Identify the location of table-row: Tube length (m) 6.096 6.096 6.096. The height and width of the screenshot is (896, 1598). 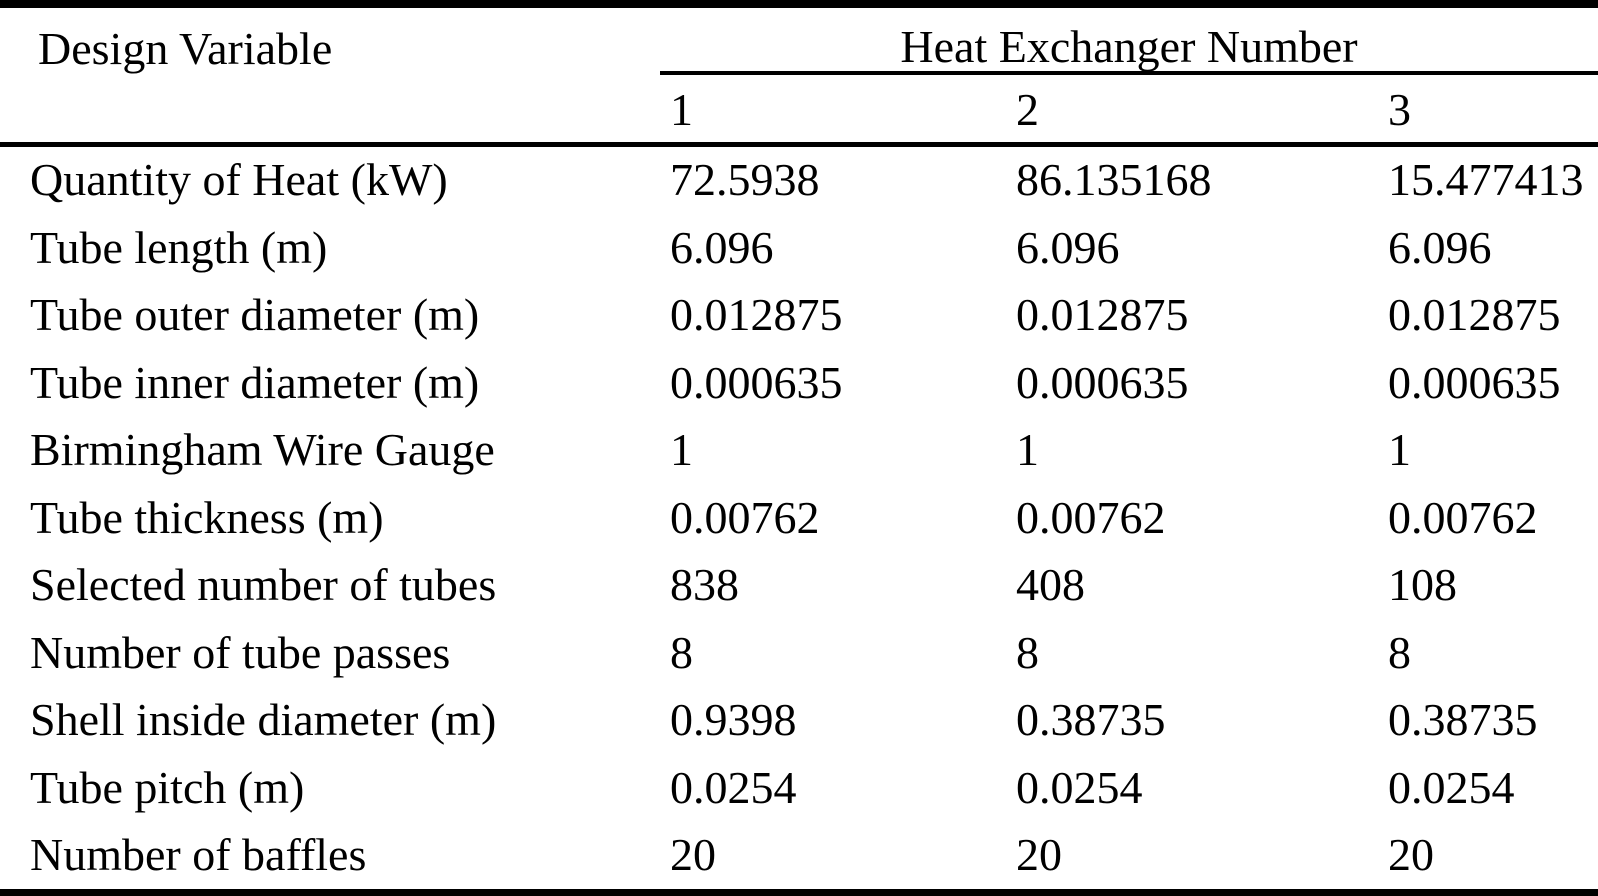
(799, 247).